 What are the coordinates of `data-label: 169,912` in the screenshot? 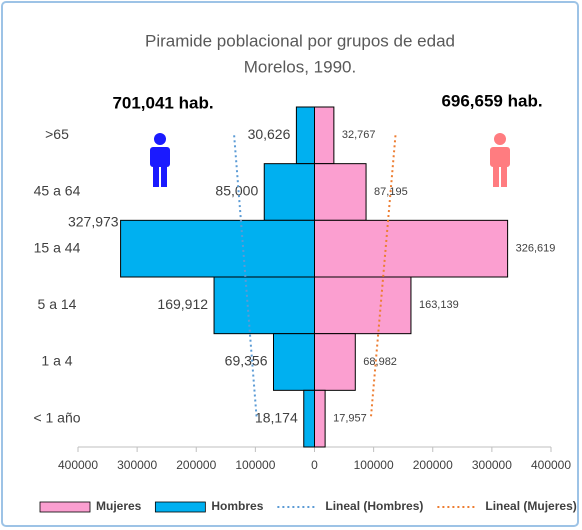 It's located at (182, 304).